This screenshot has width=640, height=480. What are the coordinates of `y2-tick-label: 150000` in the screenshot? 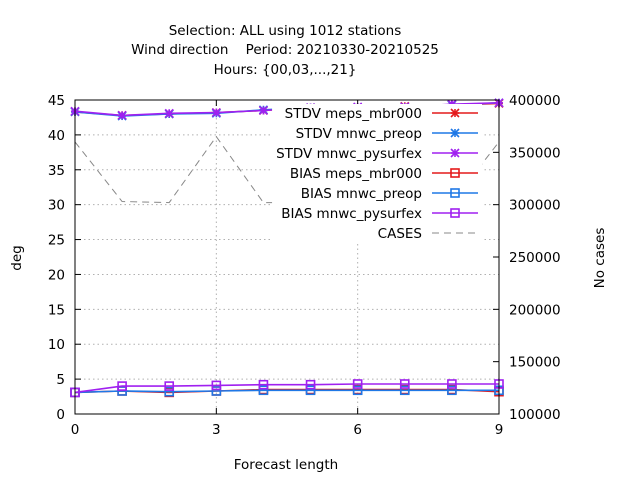 It's located at (535, 363).